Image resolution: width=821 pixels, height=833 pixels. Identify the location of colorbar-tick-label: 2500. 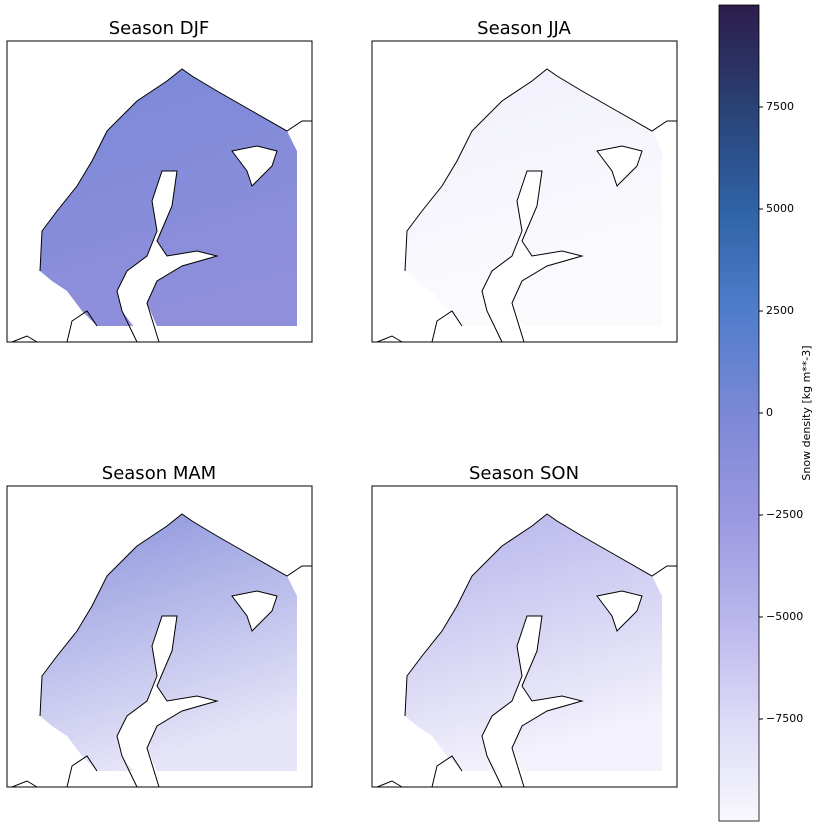
(780, 310).